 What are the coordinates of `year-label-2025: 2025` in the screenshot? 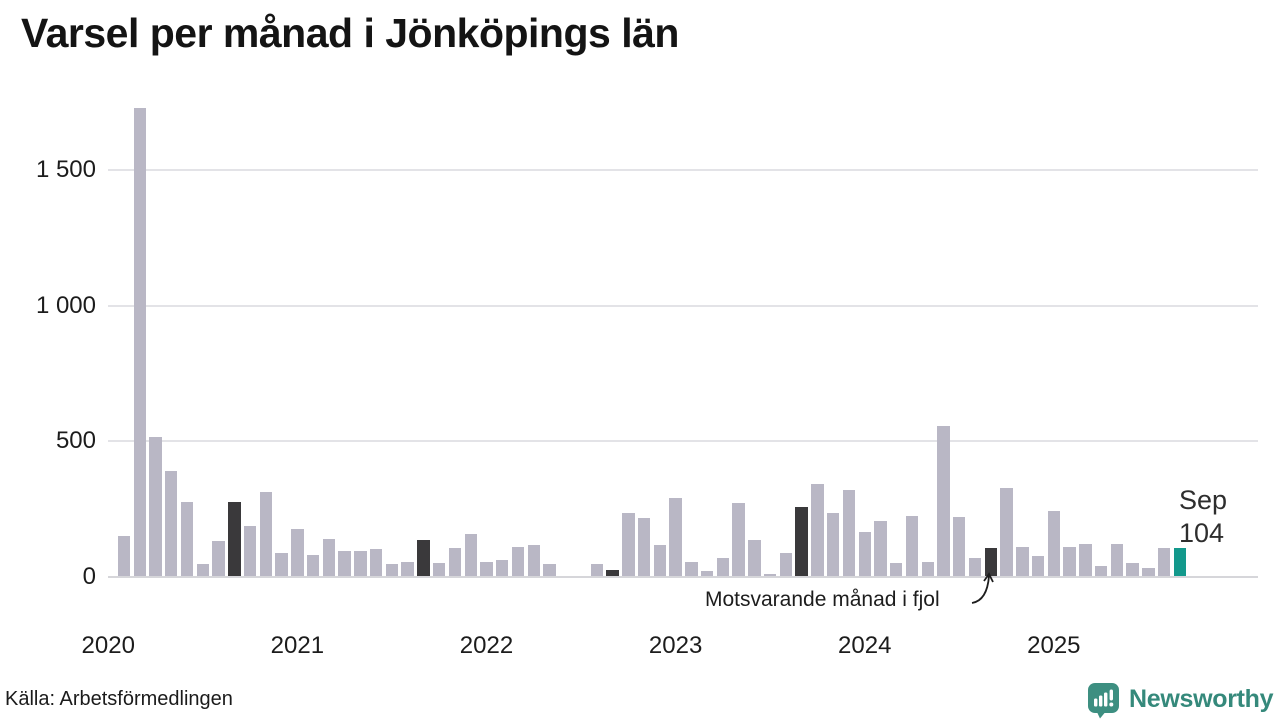 It's located at (1054, 645).